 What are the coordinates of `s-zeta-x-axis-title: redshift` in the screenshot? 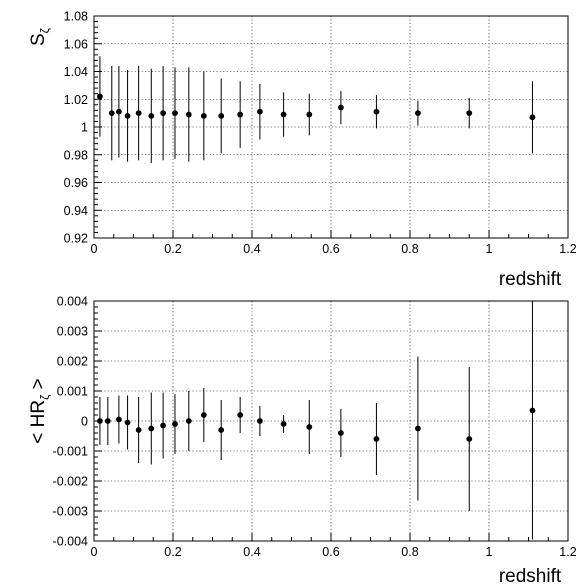 It's located at (530, 279).